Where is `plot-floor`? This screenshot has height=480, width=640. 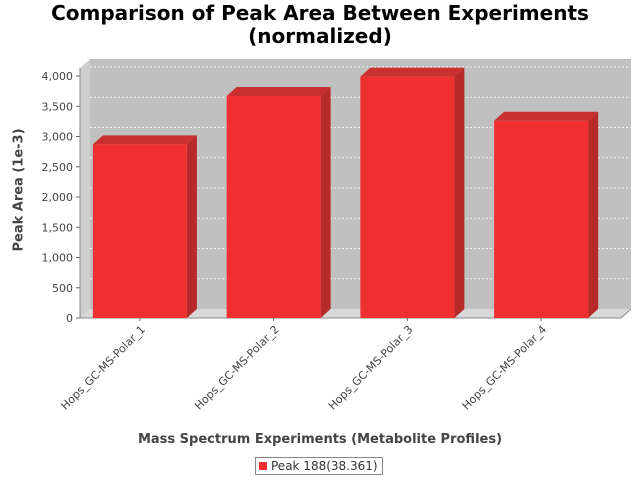 plot-floor is located at coordinates (355, 313).